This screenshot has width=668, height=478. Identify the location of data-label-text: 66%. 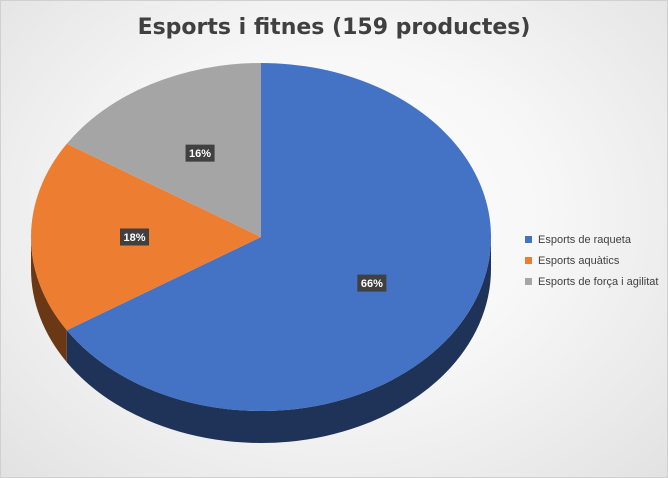
(372, 284).